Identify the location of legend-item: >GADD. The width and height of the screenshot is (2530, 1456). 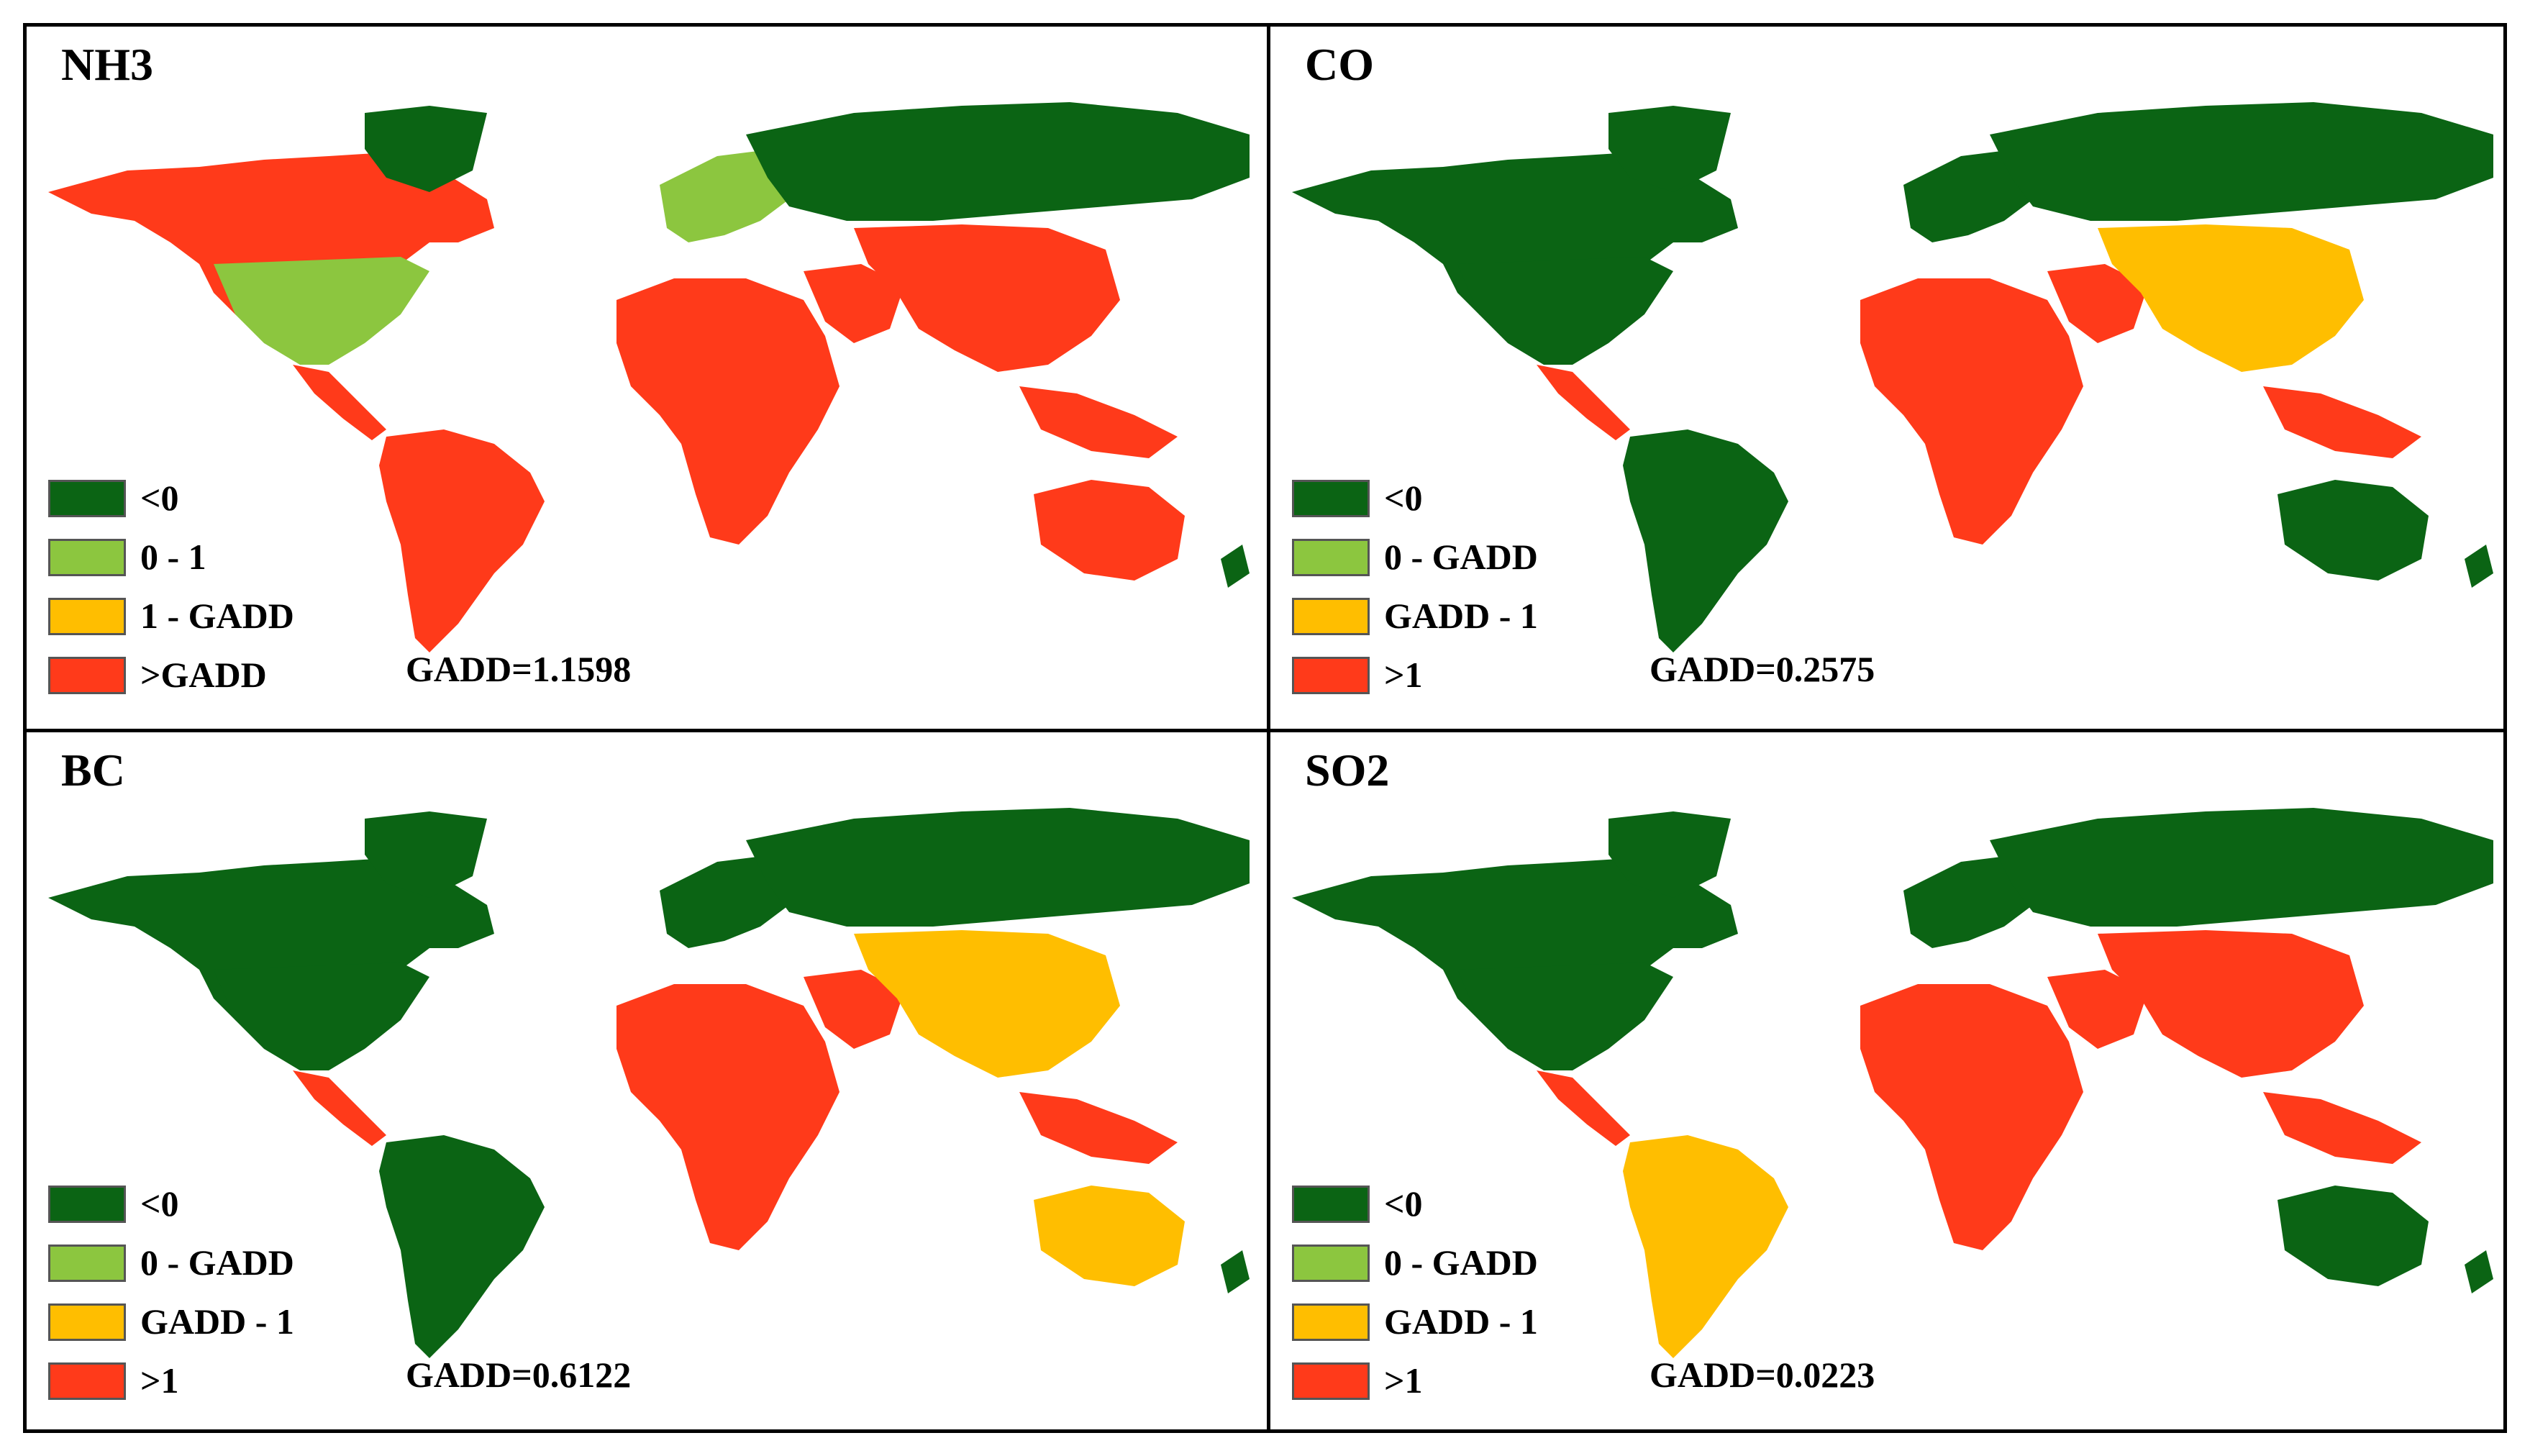
(264, 677).